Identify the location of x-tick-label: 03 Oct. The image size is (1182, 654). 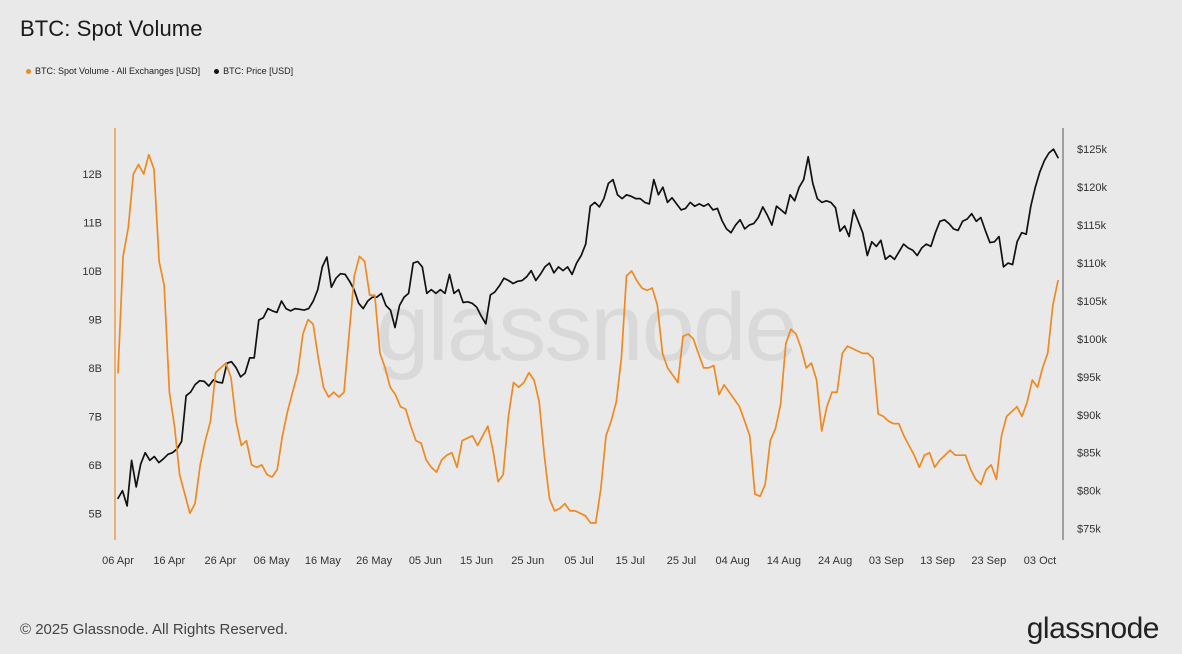
(1040, 561).